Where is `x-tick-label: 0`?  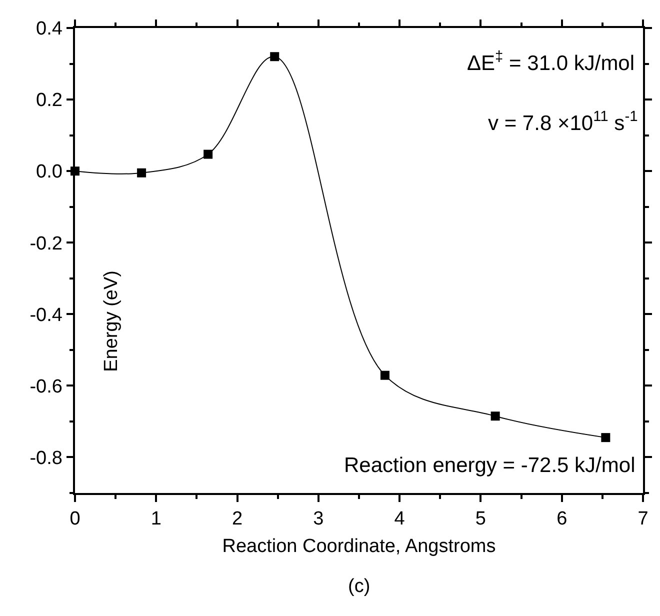
x-tick-label: 0 is located at coordinates (75, 519).